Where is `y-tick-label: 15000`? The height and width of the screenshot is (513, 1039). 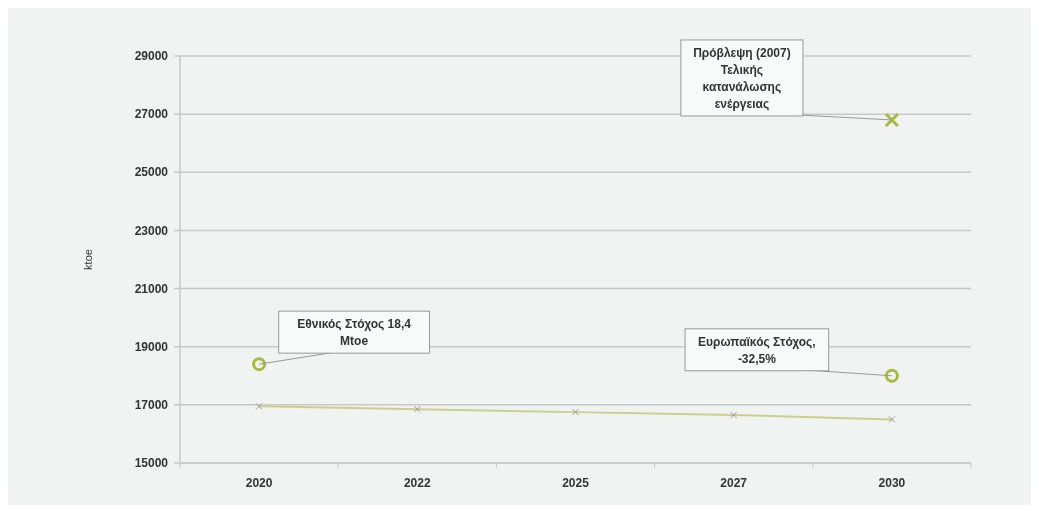
y-tick-label: 15000 is located at coordinates (151, 463).